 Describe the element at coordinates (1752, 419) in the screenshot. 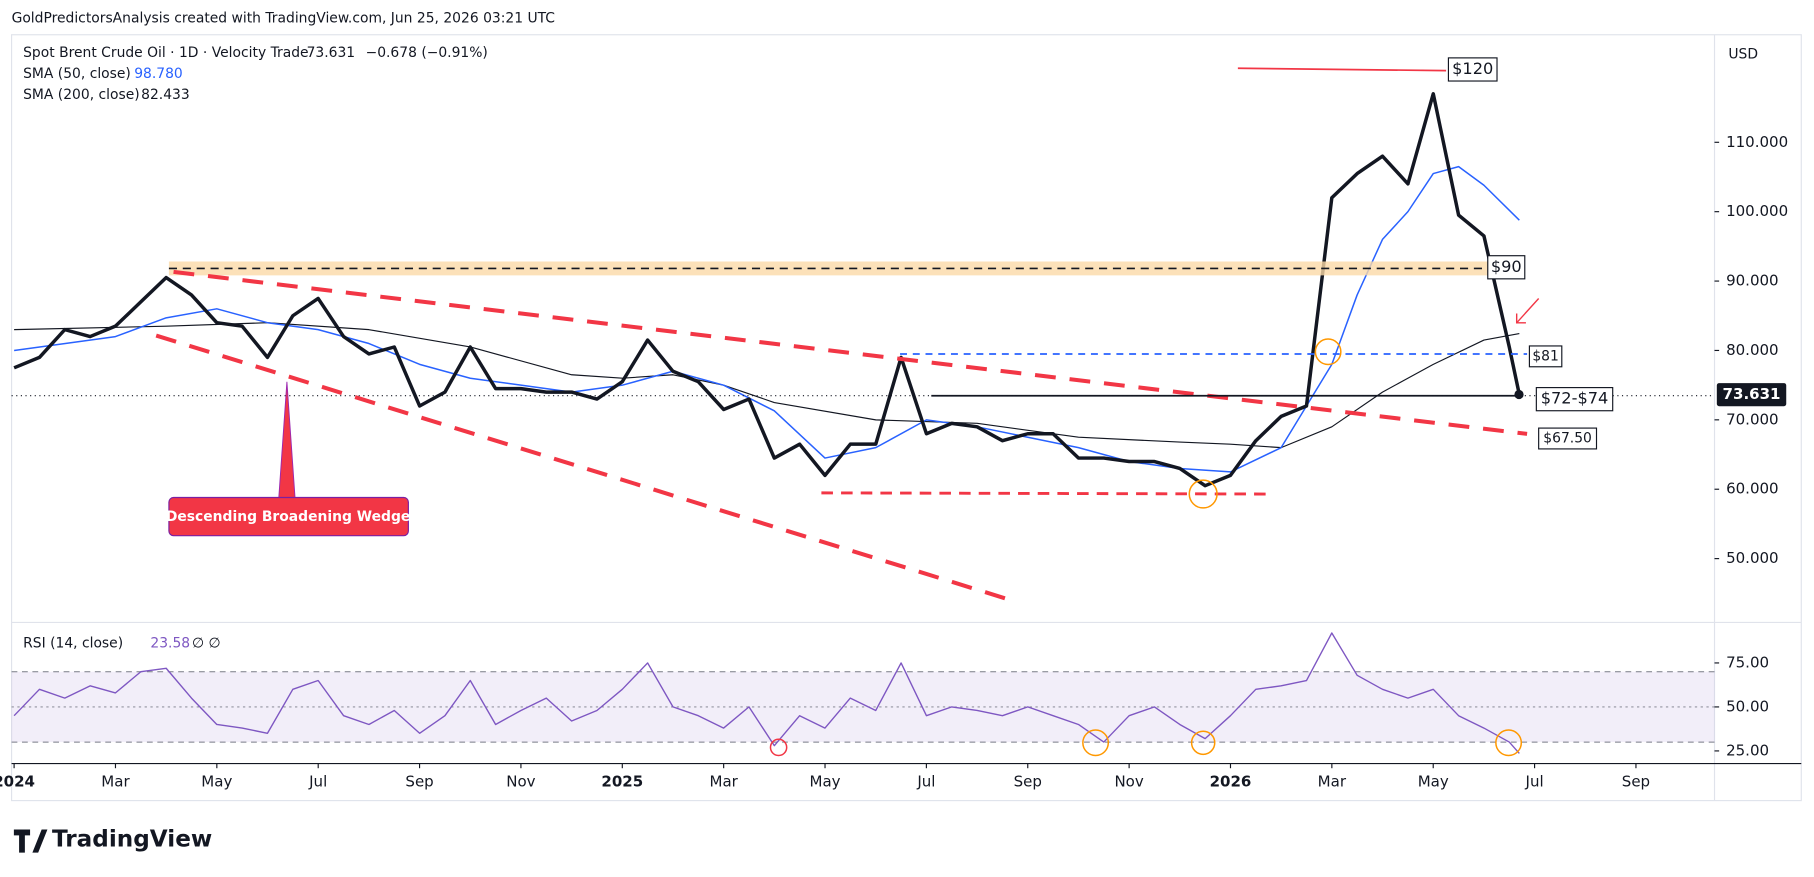

I see `y-tick-label: 70.000` at that location.